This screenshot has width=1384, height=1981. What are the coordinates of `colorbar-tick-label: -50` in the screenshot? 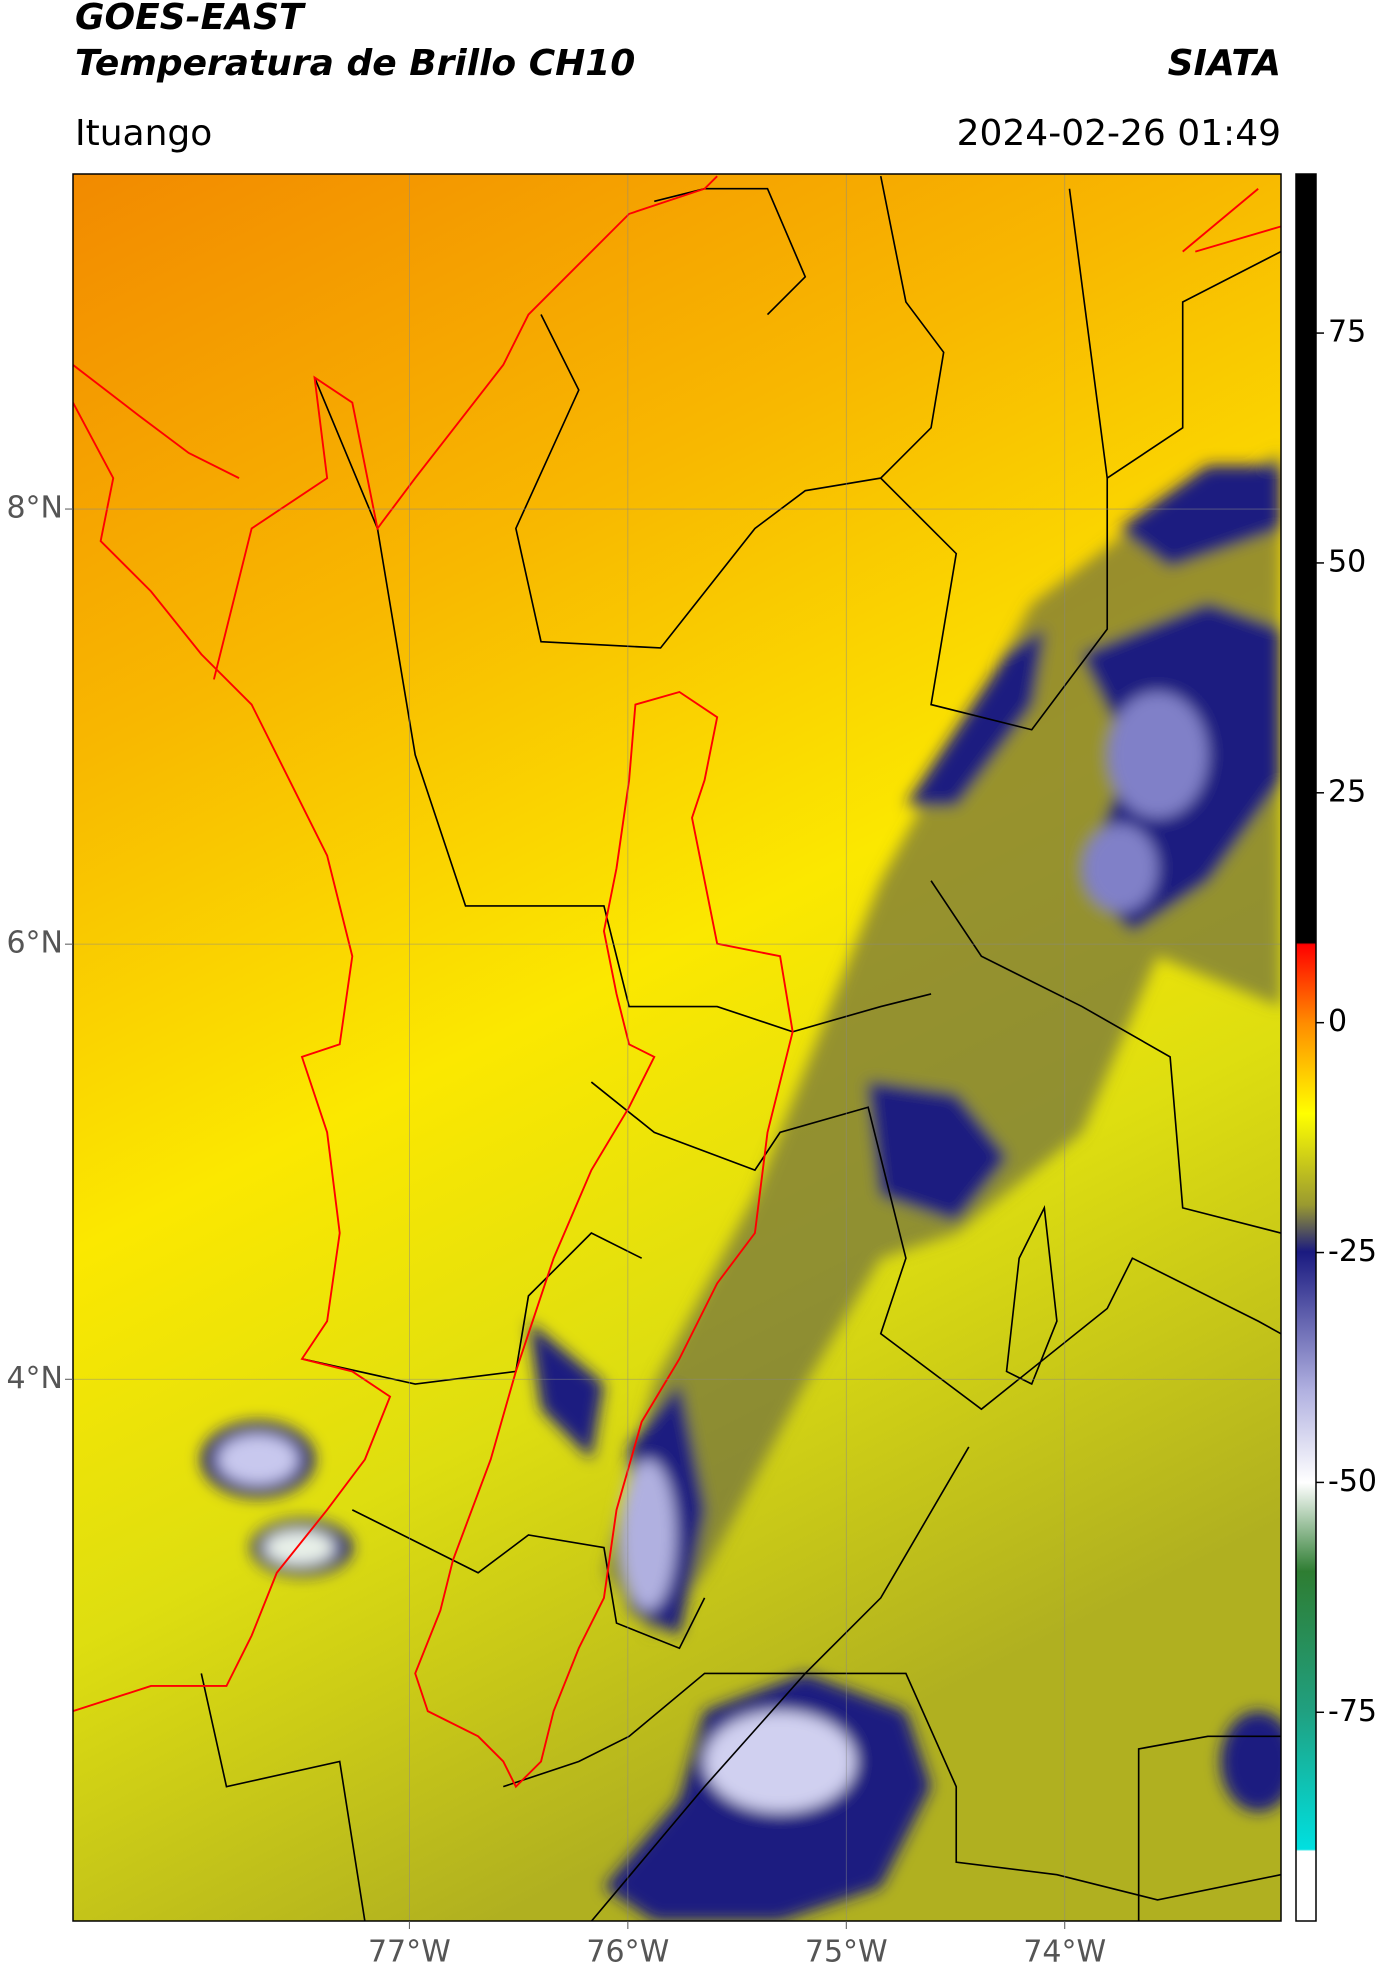 It's located at (1352, 1481).